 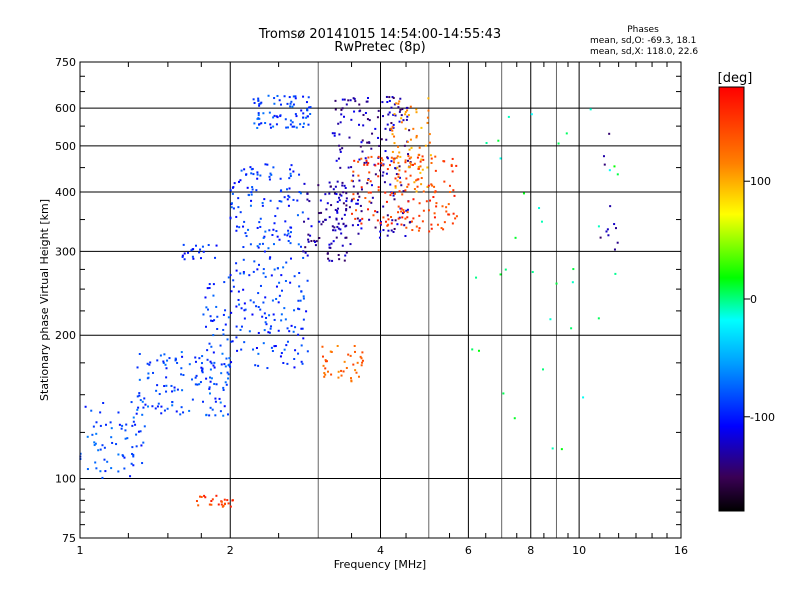 What do you see at coordinates (762, 417) in the screenshot?
I see `colorbar-tick-label: -100` at bounding box center [762, 417].